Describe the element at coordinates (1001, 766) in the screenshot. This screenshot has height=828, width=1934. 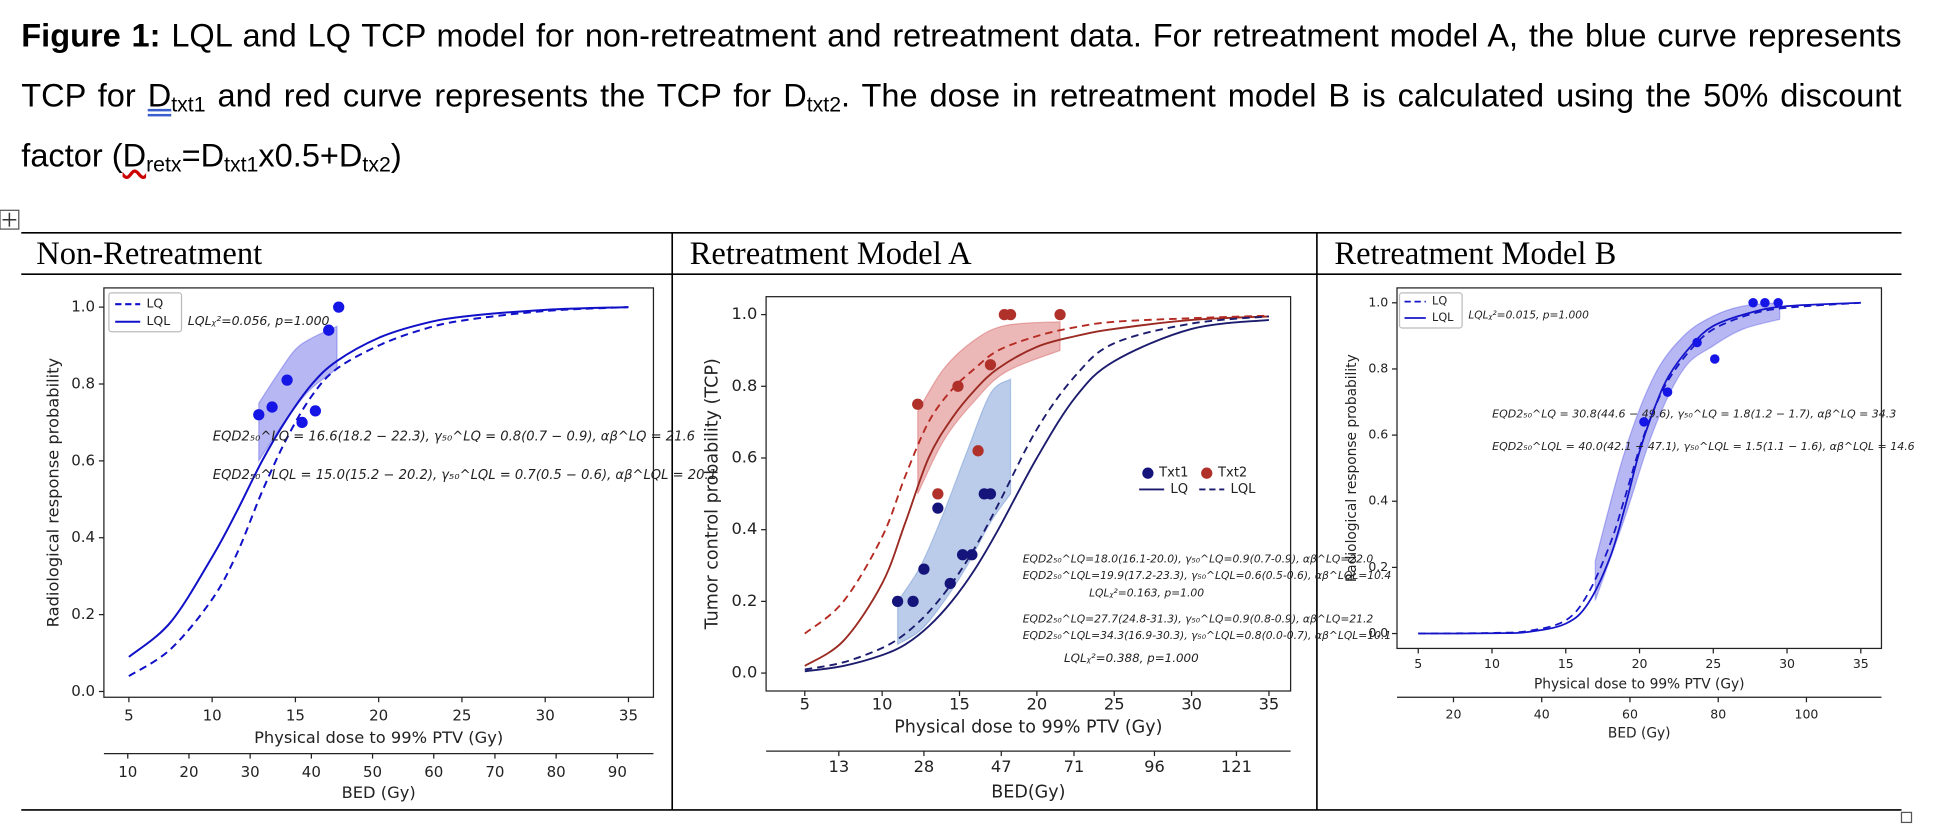
I see `bed-tick-label: 47` at that location.